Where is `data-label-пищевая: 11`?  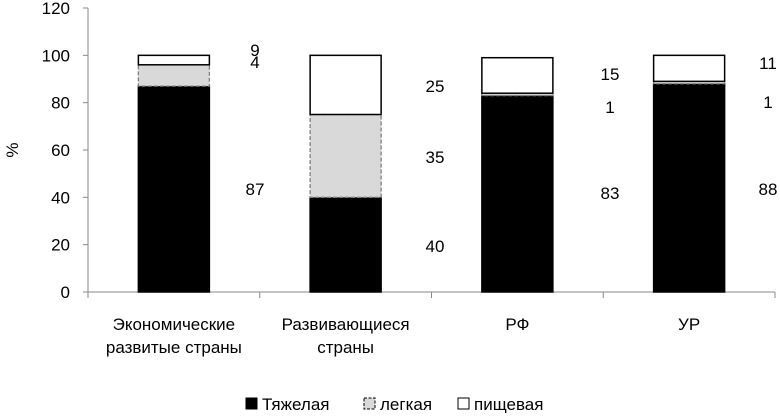 data-label-пищевая: 11 is located at coordinates (768, 63).